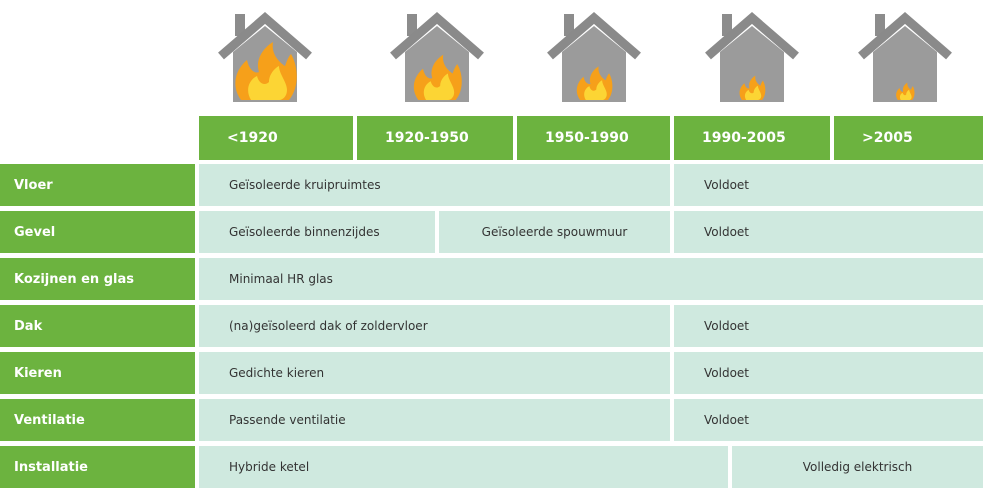 This screenshot has height=492, width=985. Describe the element at coordinates (97, 232) in the screenshot. I see `row-label: Gevel` at that location.